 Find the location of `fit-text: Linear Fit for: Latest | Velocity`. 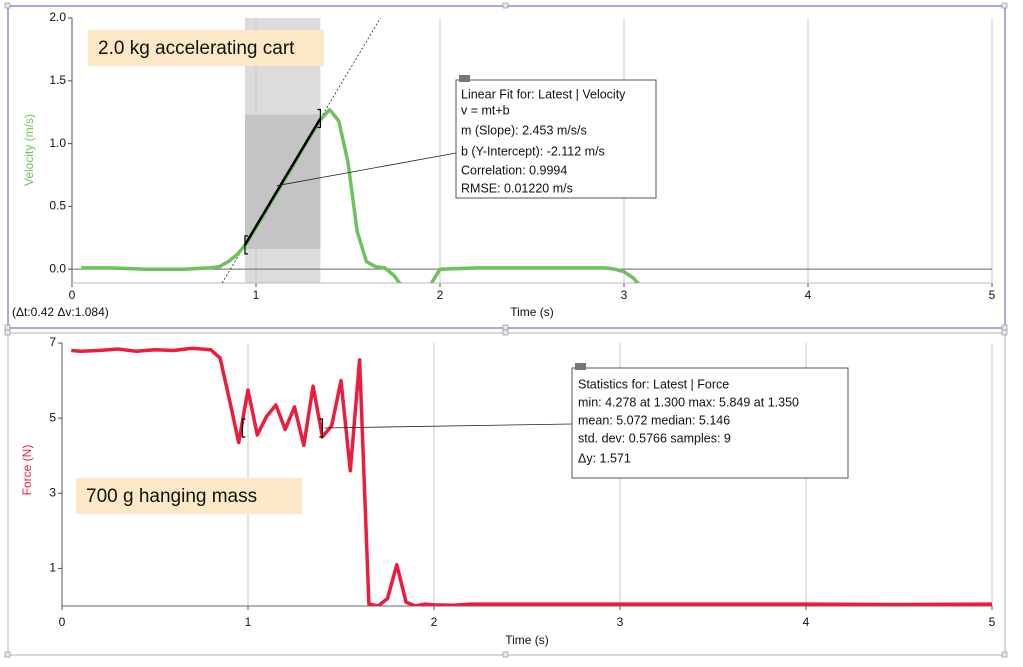

fit-text: Linear Fit for: Latest | Velocity is located at coordinates (543, 94).